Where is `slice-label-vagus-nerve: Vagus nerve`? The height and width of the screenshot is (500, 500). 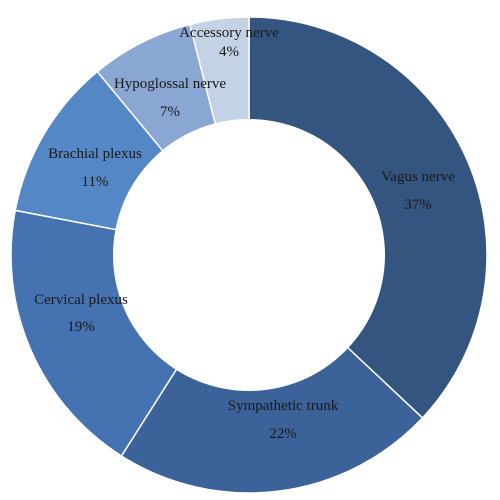
slice-label-vagus-nerve: Vagus nerve is located at coordinates (418, 177).